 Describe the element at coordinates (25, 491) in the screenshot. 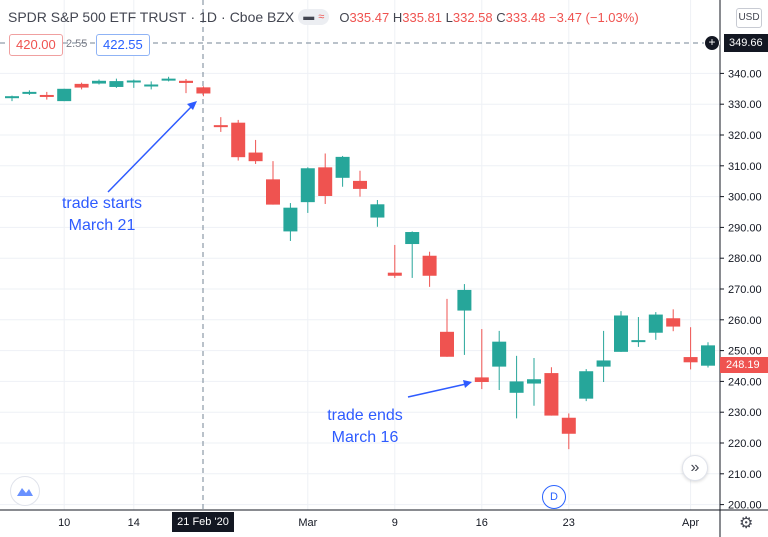

I see `tradingview-logo-icon` at that location.